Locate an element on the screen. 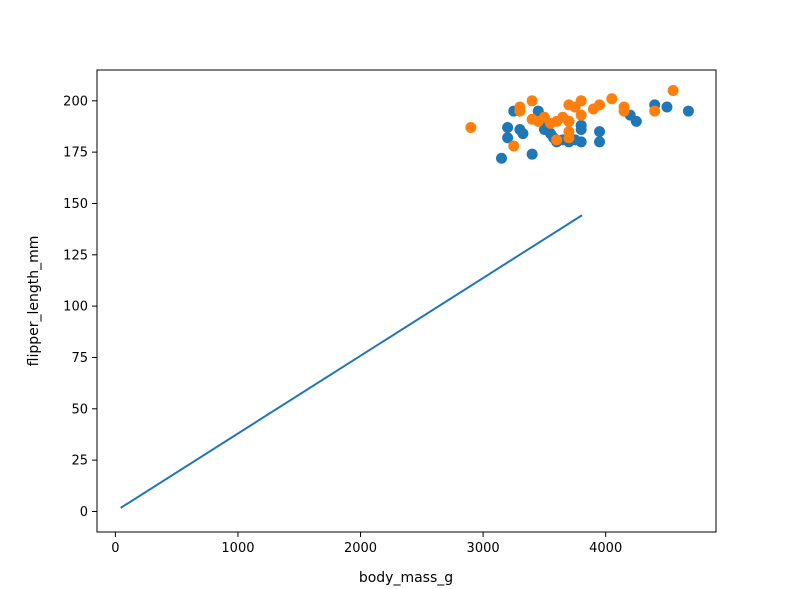 This screenshot has width=793, height=589. x-tick-label: 1000 is located at coordinates (237, 548).